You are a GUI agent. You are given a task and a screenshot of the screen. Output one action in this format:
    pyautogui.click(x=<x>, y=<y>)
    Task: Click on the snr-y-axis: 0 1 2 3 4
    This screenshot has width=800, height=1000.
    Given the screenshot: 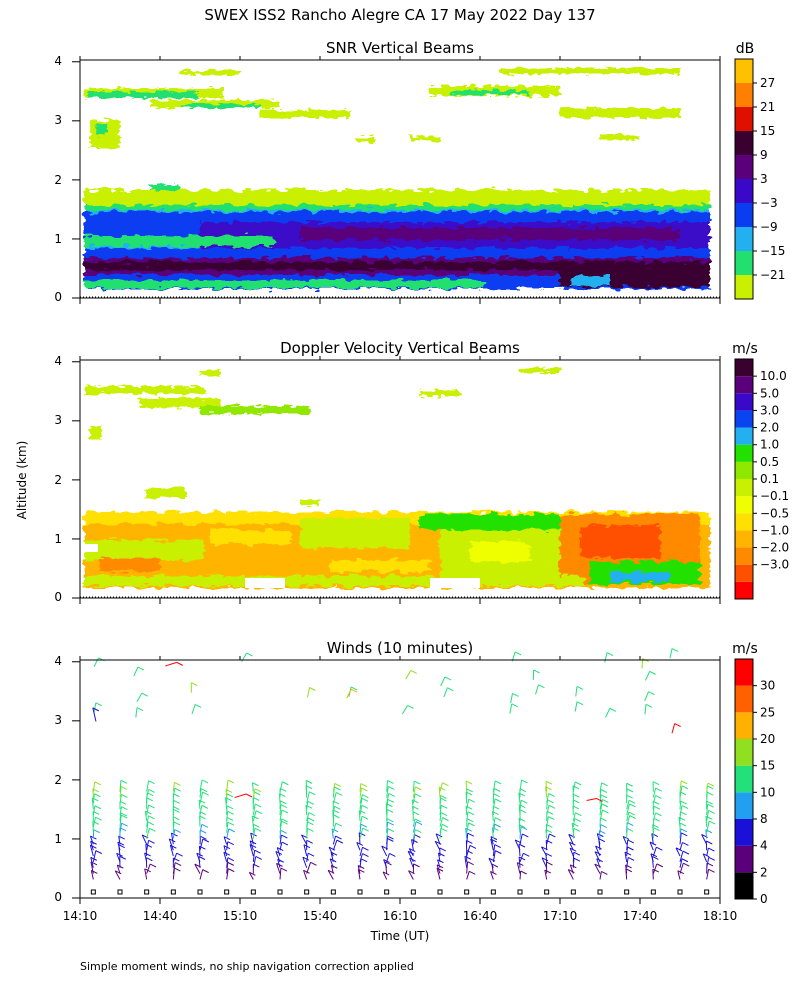 What is the action you would take?
    pyautogui.click(x=58, y=179)
    